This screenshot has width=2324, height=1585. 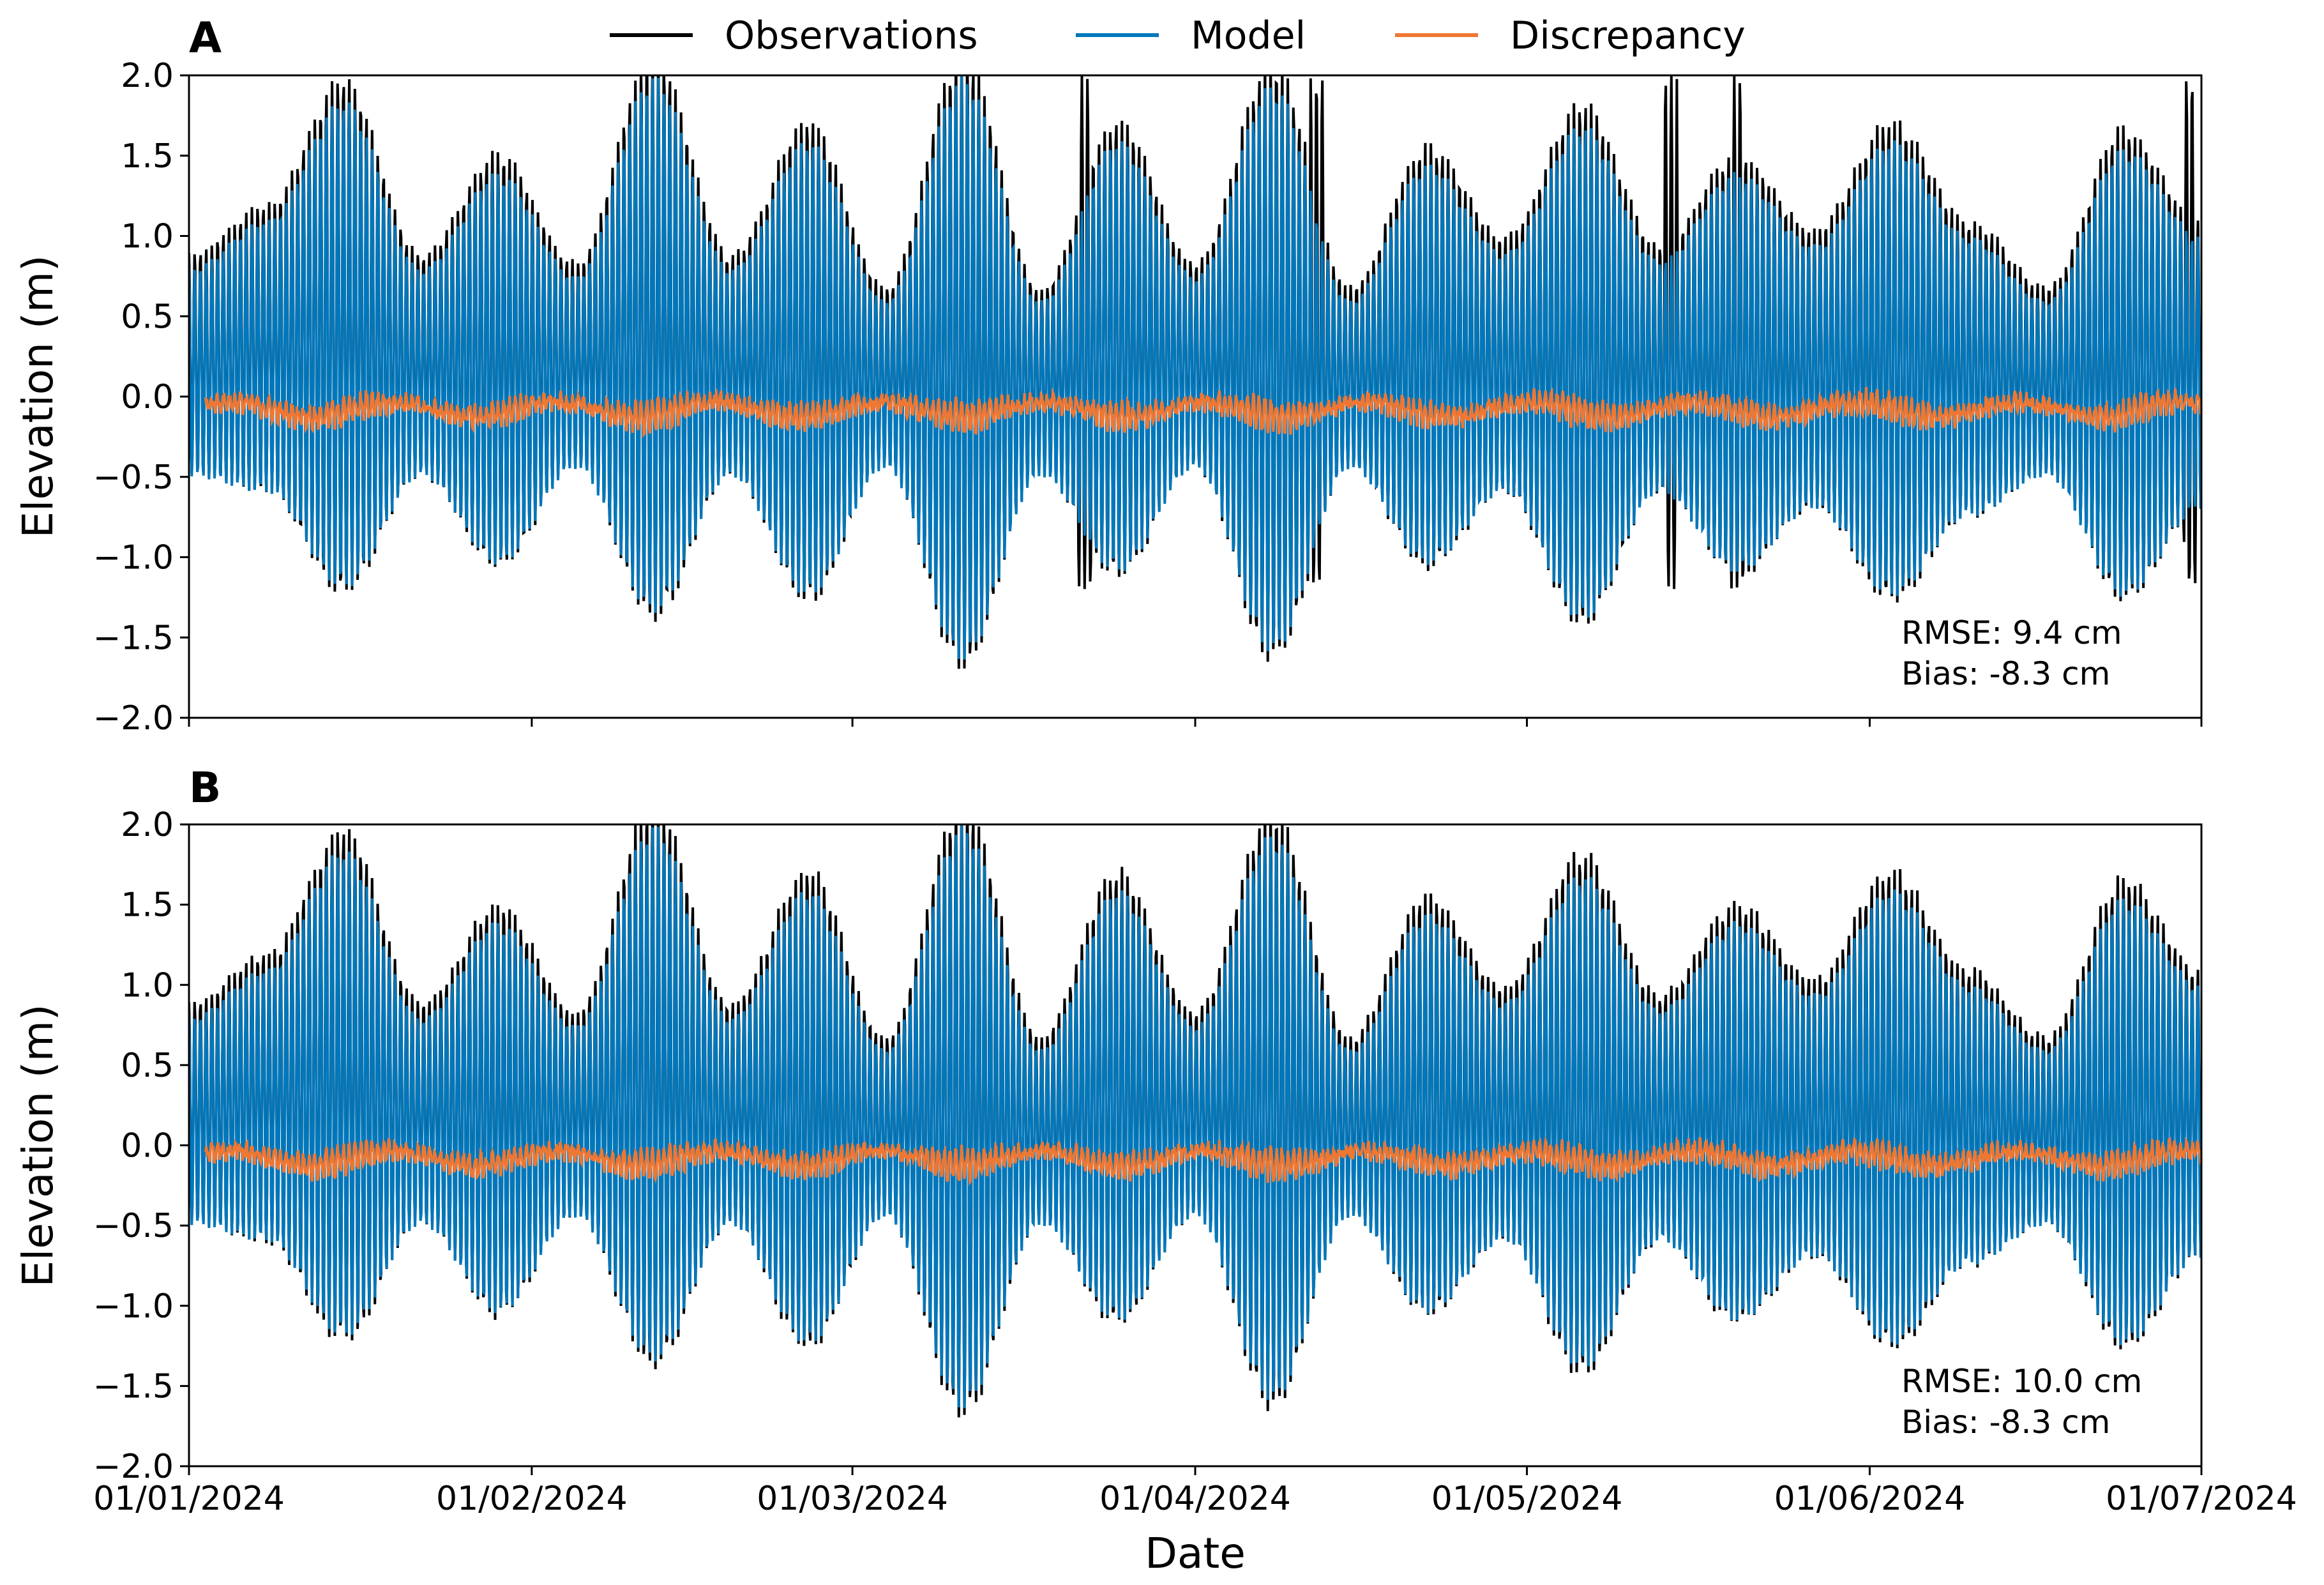 I want to click on panel-a-y-tick-label: 0.0, so click(x=147, y=397).